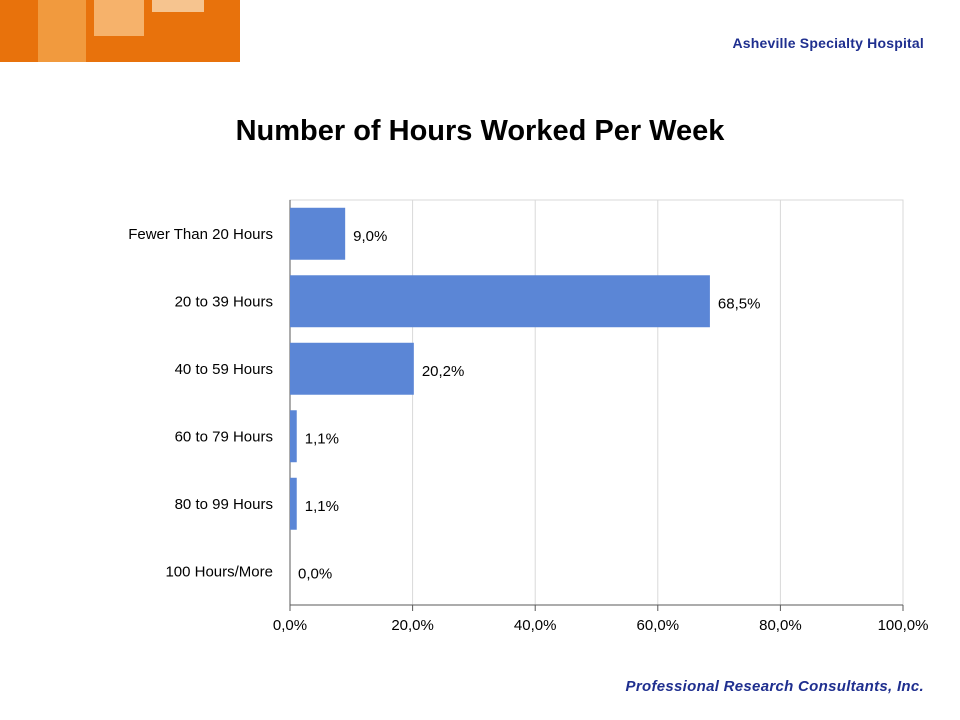 This screenshot has width=960, height=720. What do you see at coordinates (780, 625) in the screenshot?
I see `x-tick-label: 80,0%` at bounding box center [780, 625].